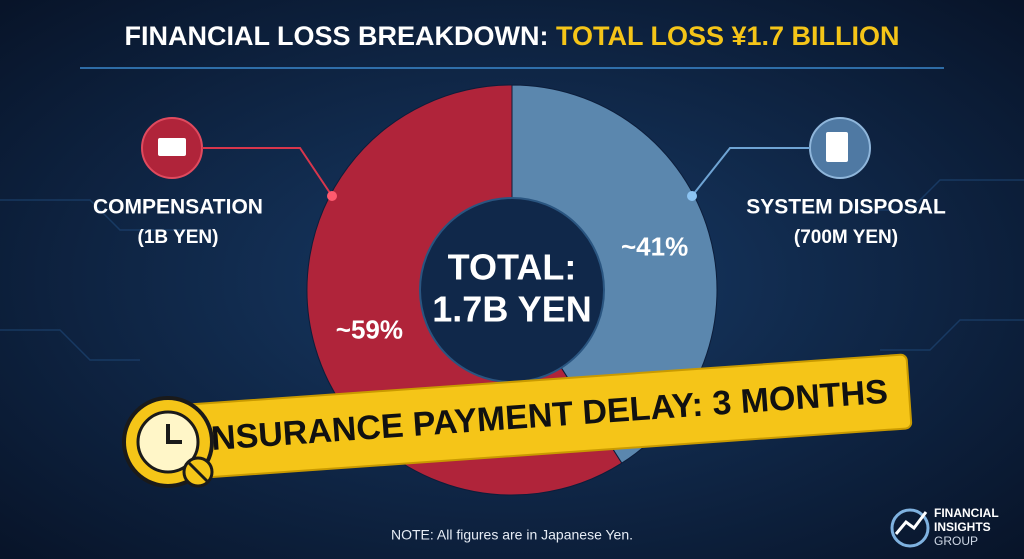 The image size is (1024, 559). What do you see at coordinates (511, 309) in the screenshot?
I see `center-label: 1.7B YEN` at bounding box center [511, 309].